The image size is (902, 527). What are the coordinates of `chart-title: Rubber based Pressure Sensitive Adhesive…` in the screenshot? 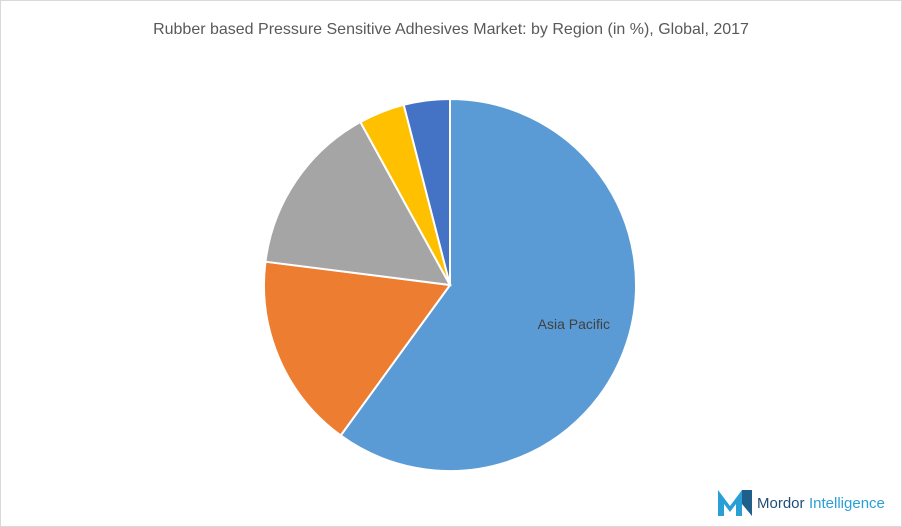 It's located at (451, 29).